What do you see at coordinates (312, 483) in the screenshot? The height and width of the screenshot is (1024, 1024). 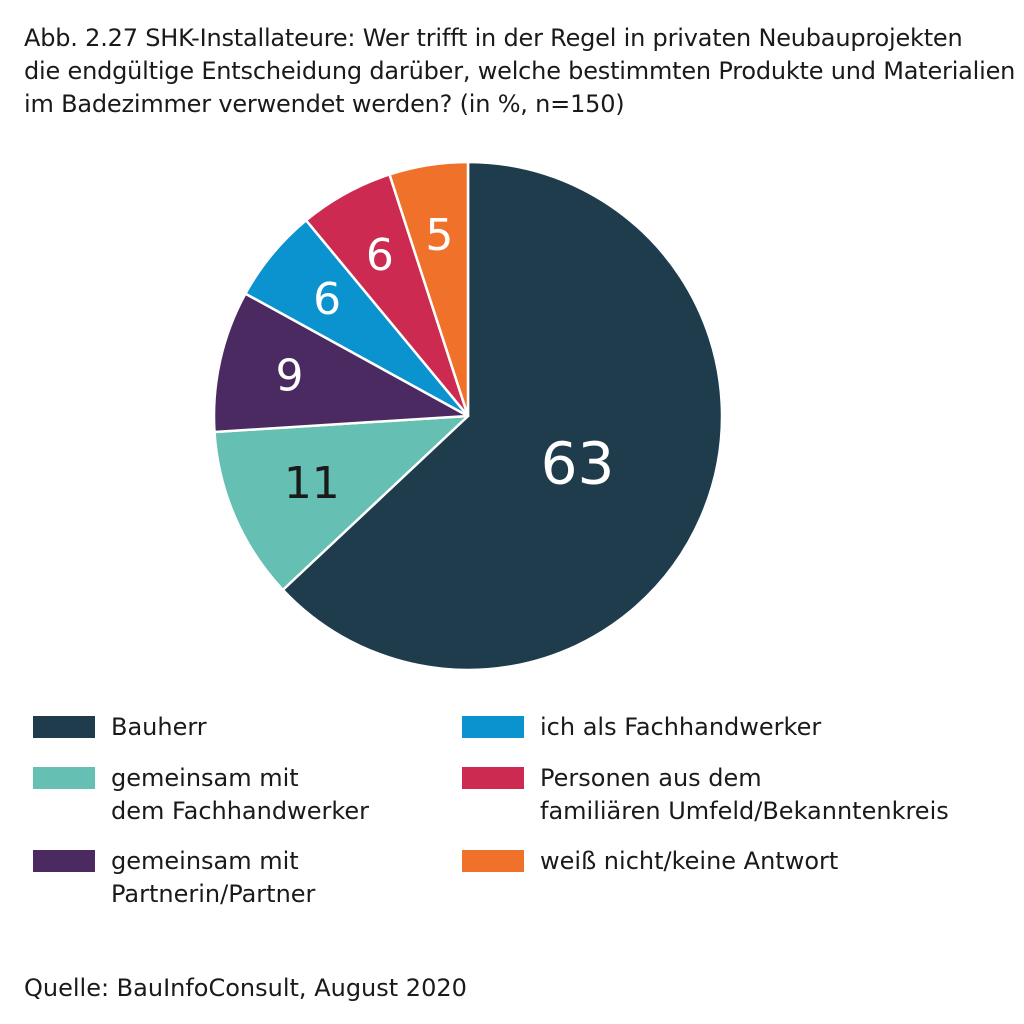 I see `slice-value-label: 11` at bounding box center [312, 483].